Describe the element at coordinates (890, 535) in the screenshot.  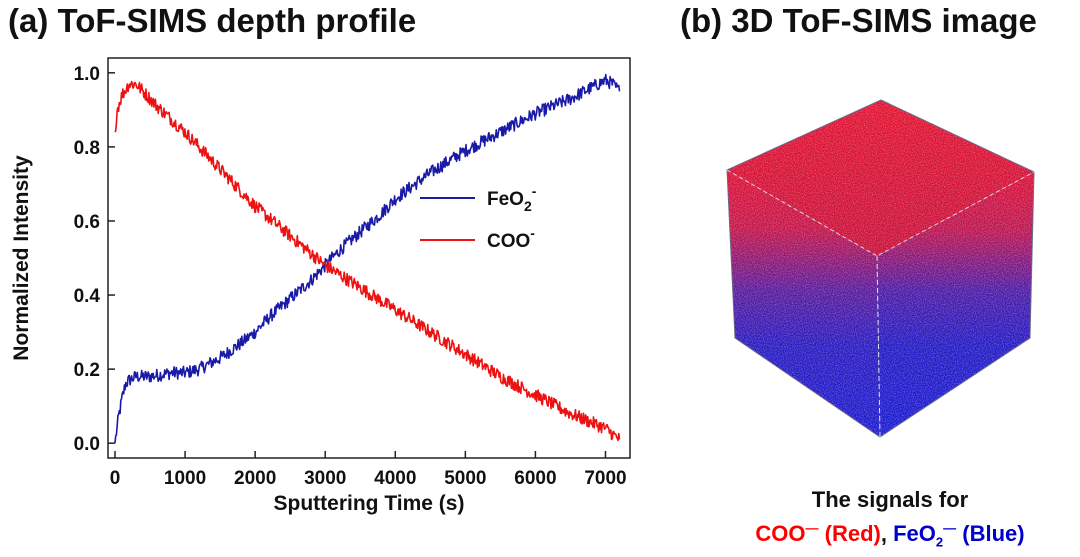
I see `caption-line-2: COO— (Red), FeO2— (Blue)` at that location.